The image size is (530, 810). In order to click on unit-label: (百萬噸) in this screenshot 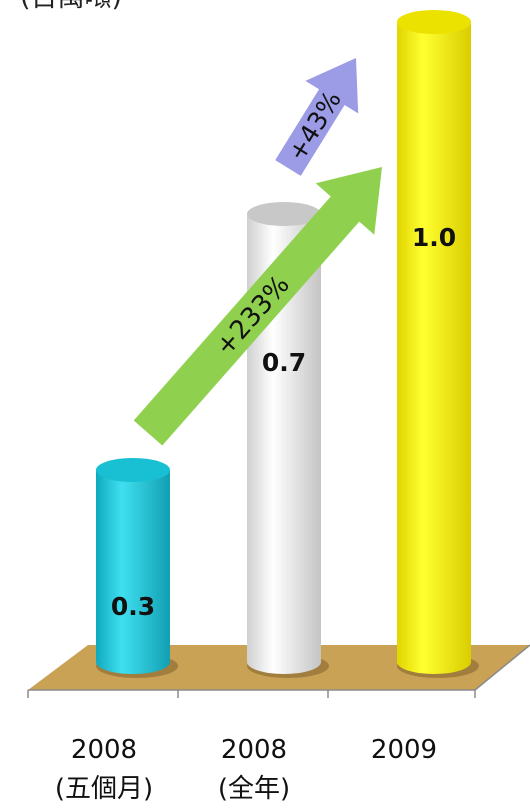, I will do `click(71, 6)`.